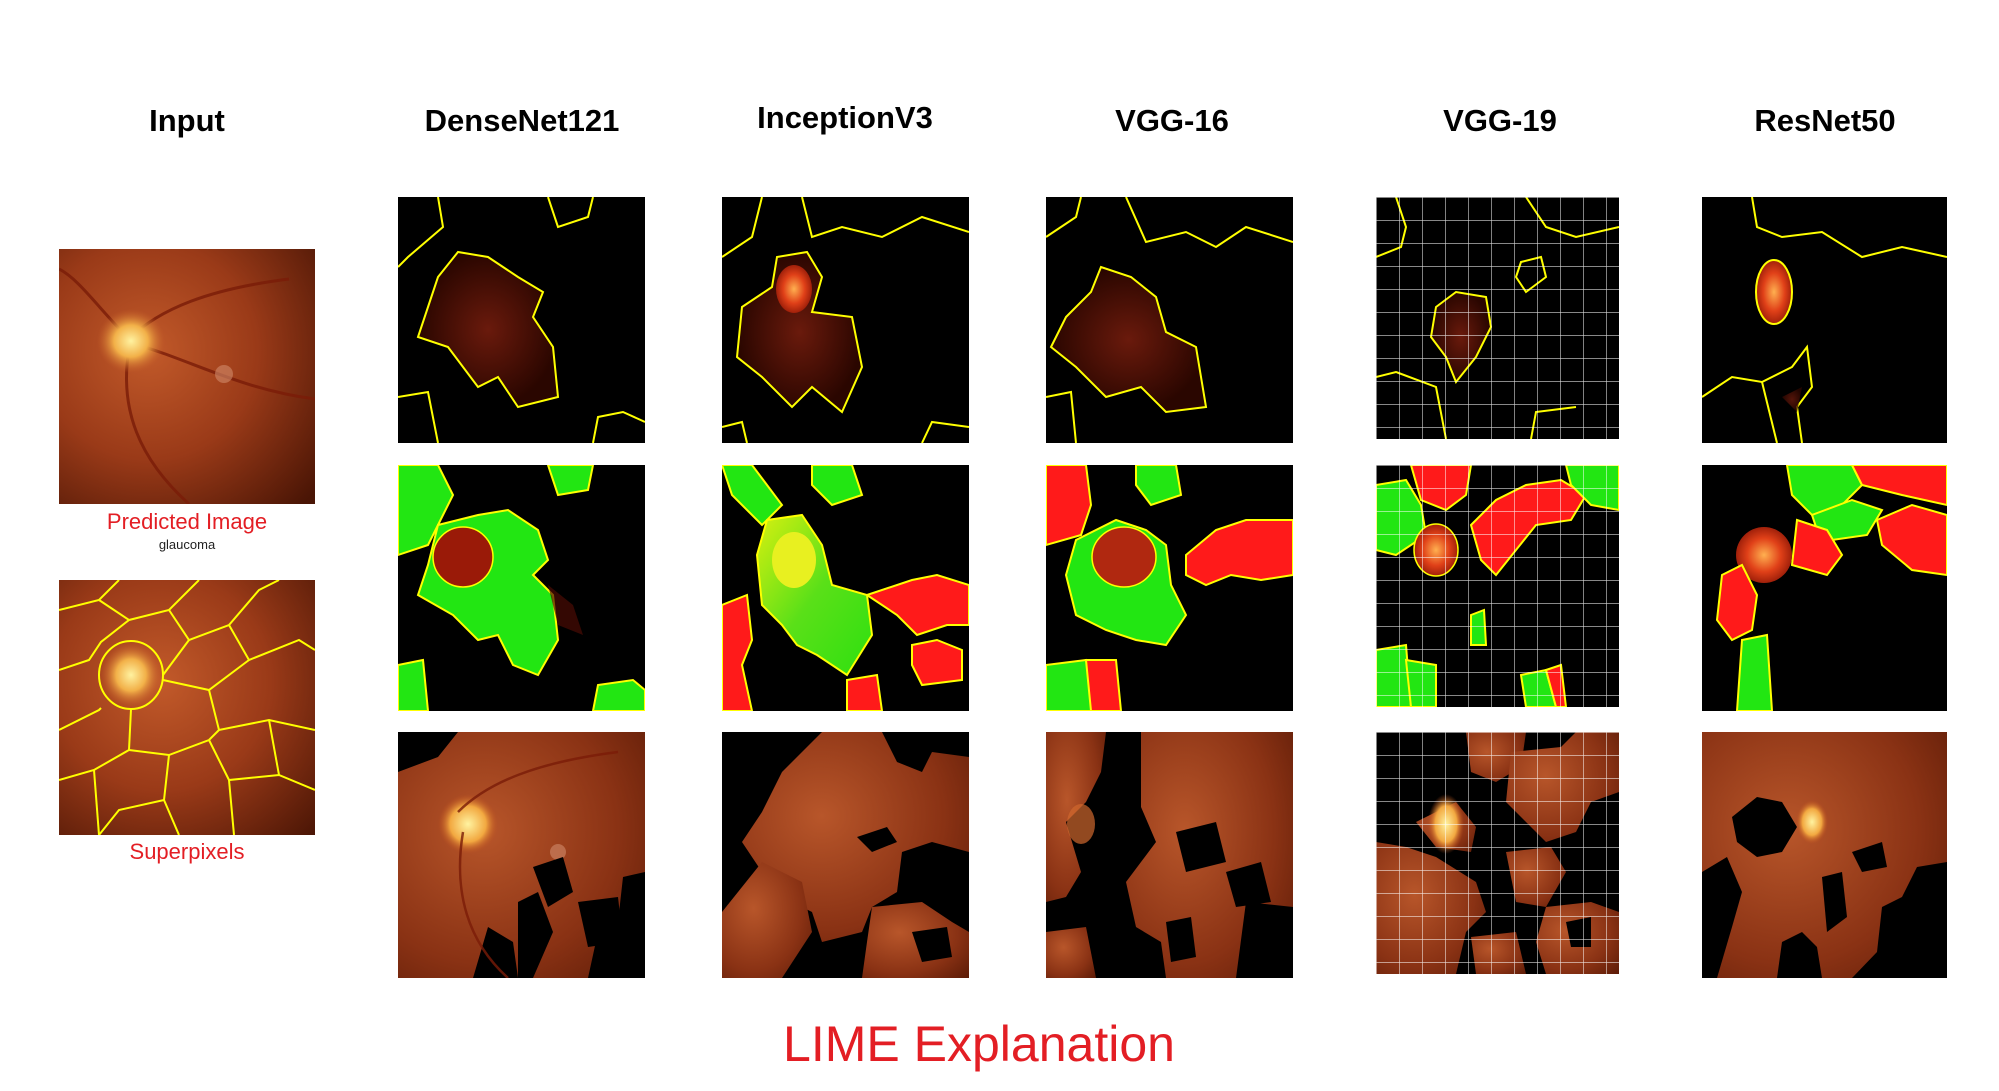  Describe the element at coordinates (845, 855) in the screenshot. I see `inceptionv3-overlay-panel` at that location.